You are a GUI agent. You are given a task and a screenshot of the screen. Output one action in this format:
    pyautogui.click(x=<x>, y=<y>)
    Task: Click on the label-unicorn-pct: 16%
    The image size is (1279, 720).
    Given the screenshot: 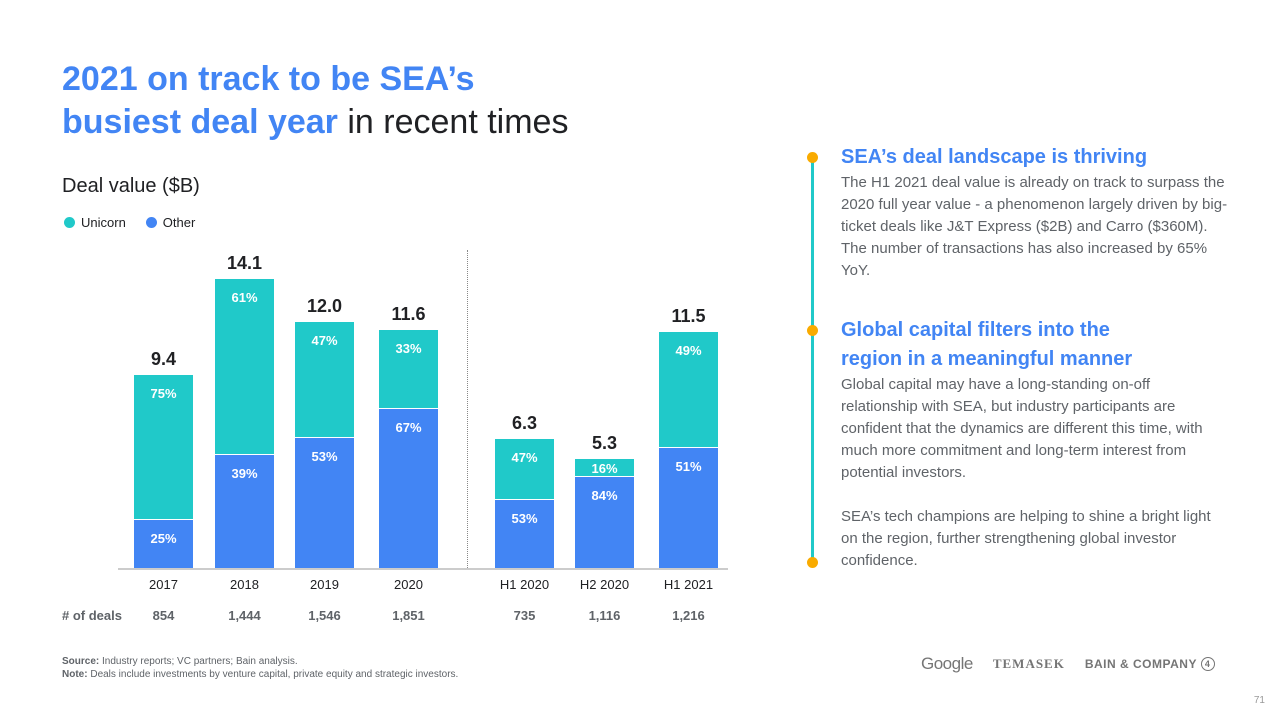 What is the action you would take?
    pyautogui.click(x=604, y=469)
    